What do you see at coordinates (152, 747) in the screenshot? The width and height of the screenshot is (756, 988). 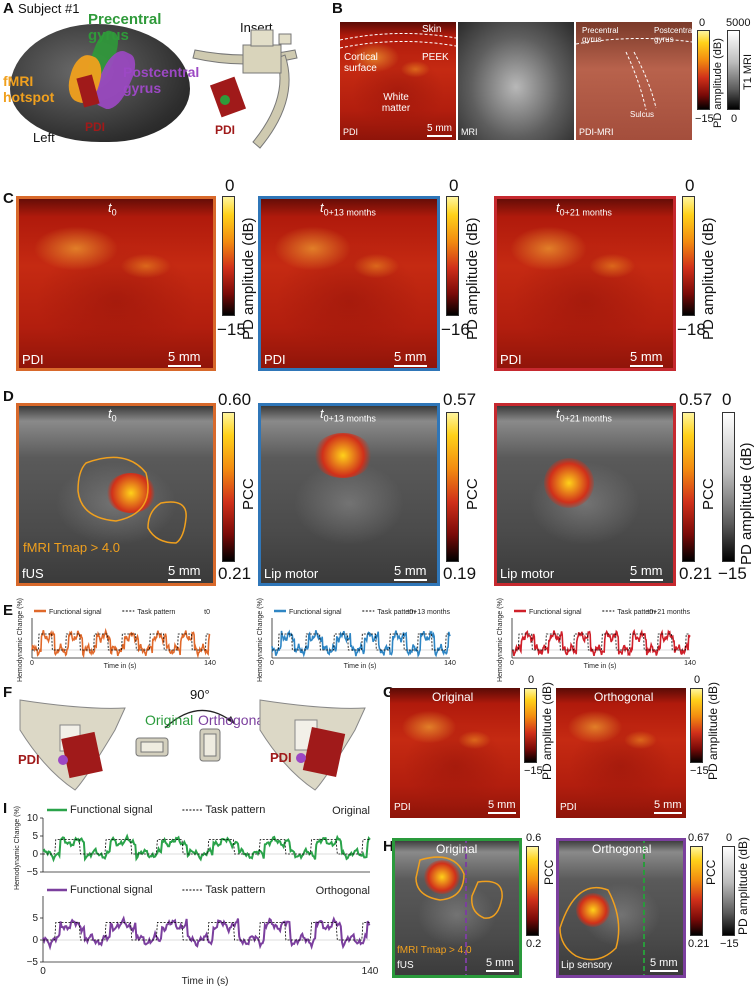 I see `f-probe-original-icon` at bounding box center [152, 747].